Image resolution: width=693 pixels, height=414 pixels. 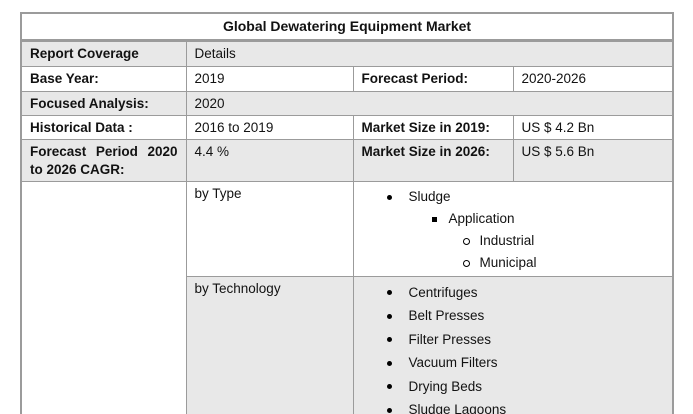 What do you see at coordinates (103, 160) in the screenshot?
I see `forecast-cagr-label: Forecast Period 2020 to 2026 CAGR:` at bounding box center [103, 160].